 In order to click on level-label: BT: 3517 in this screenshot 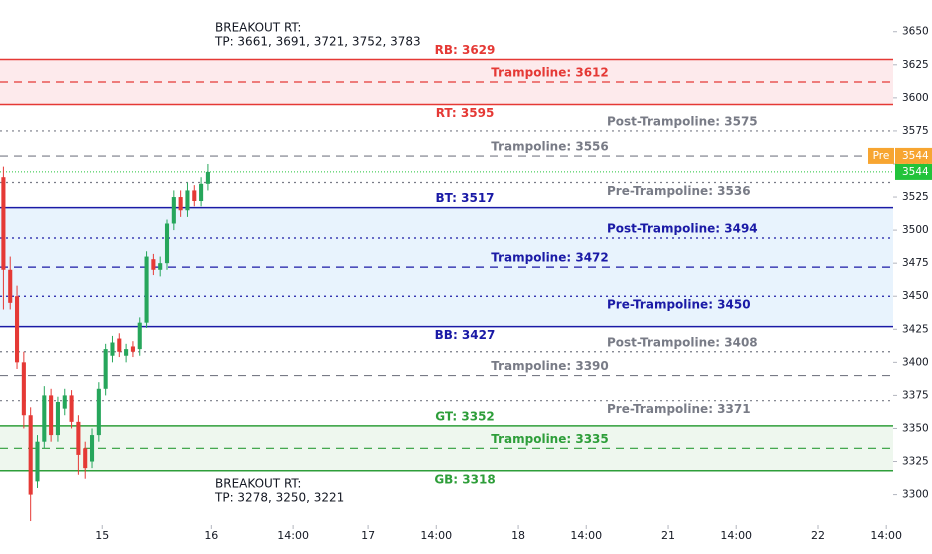, I will do `click(464, 198)`.